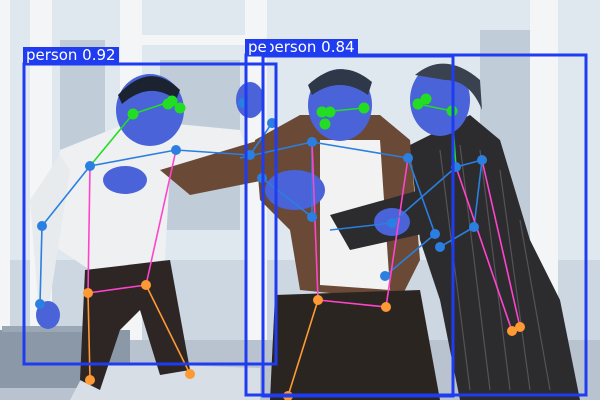 This screenshot has width=600, height=400. Describe the element at coordinates (310, 47) in the screenshot. I see `detection-label: person 0.84` at that location.